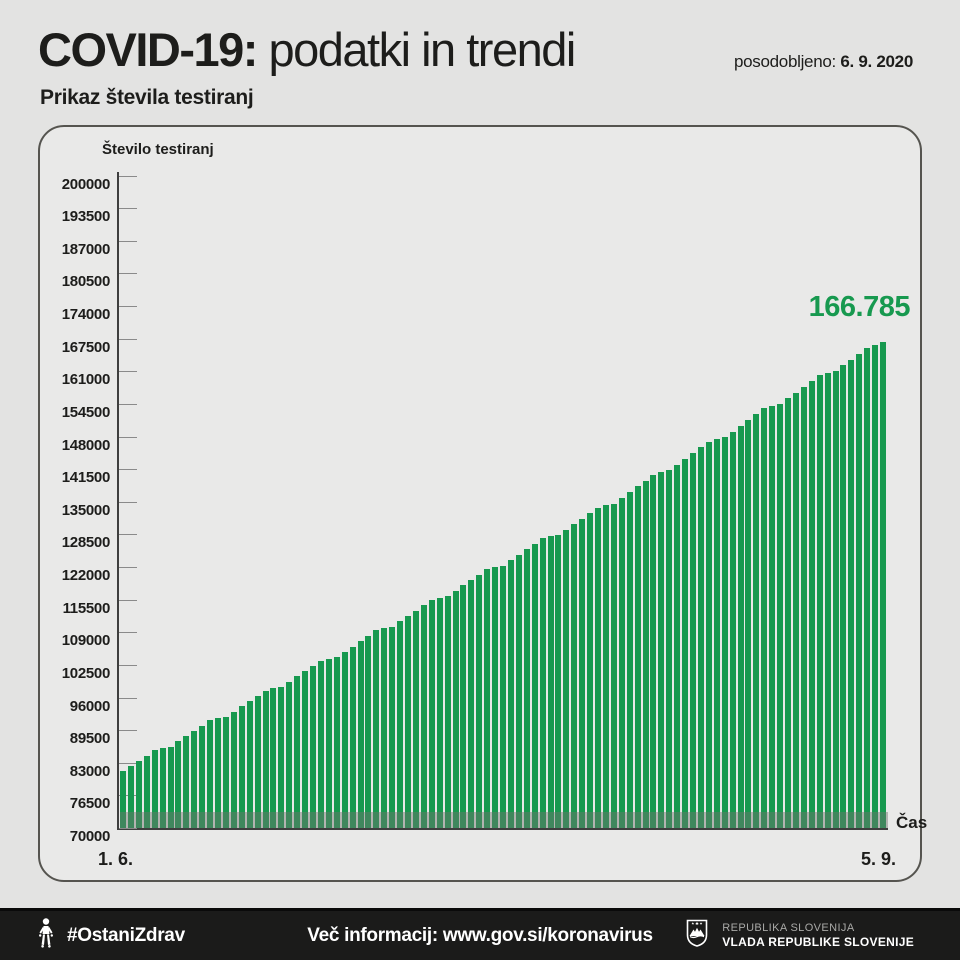  Describe the element at coordinates (158, 149) in the screenshot. I see `y-axis-title: Število testiranj` at that location.